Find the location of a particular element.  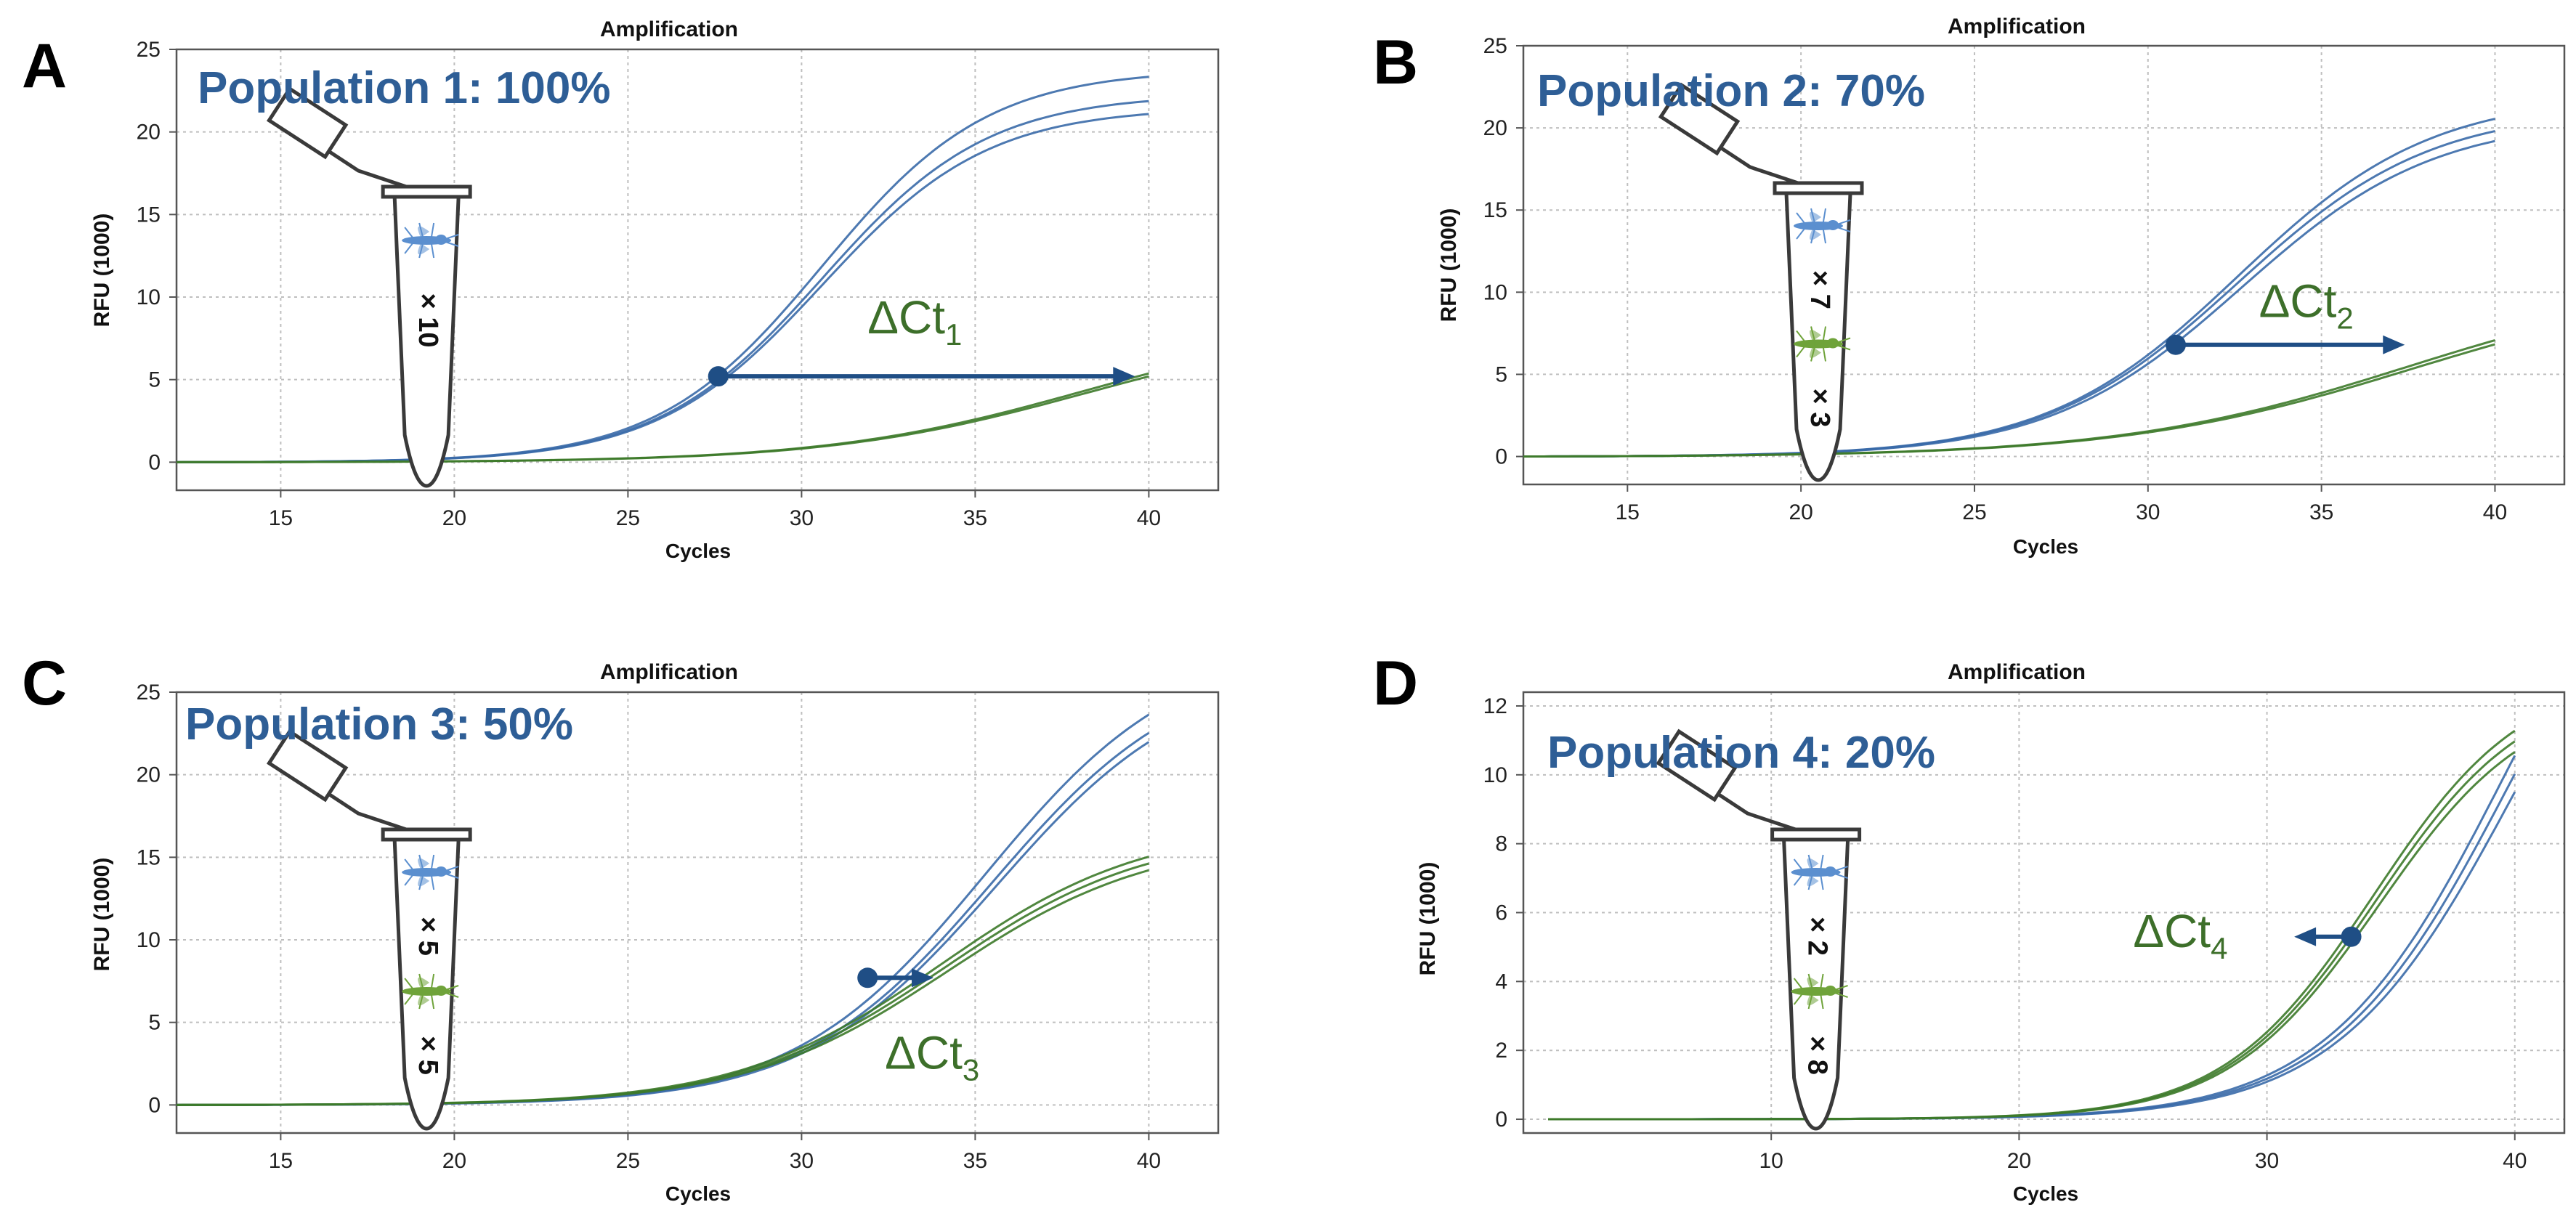

tube-body is located at coordinates (426, 341).